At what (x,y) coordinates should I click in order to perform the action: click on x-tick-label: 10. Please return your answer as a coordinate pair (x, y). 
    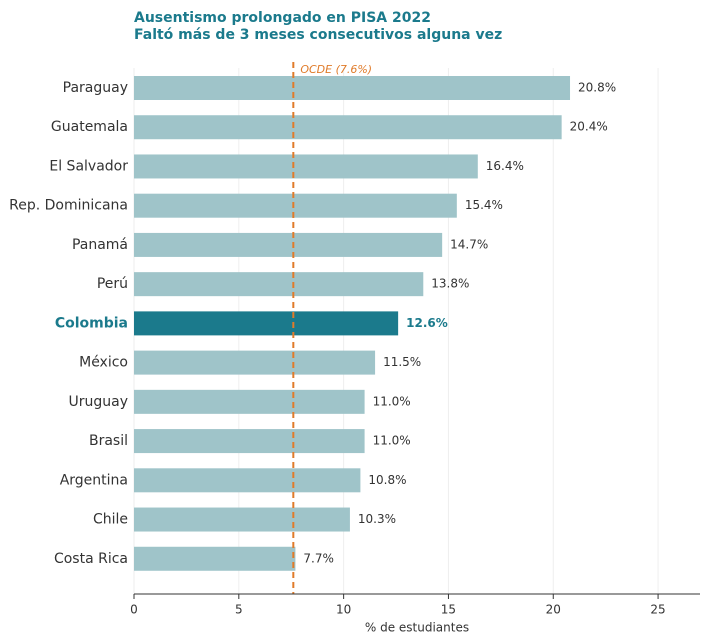
    Looking at the image, I should click on (343, 610).